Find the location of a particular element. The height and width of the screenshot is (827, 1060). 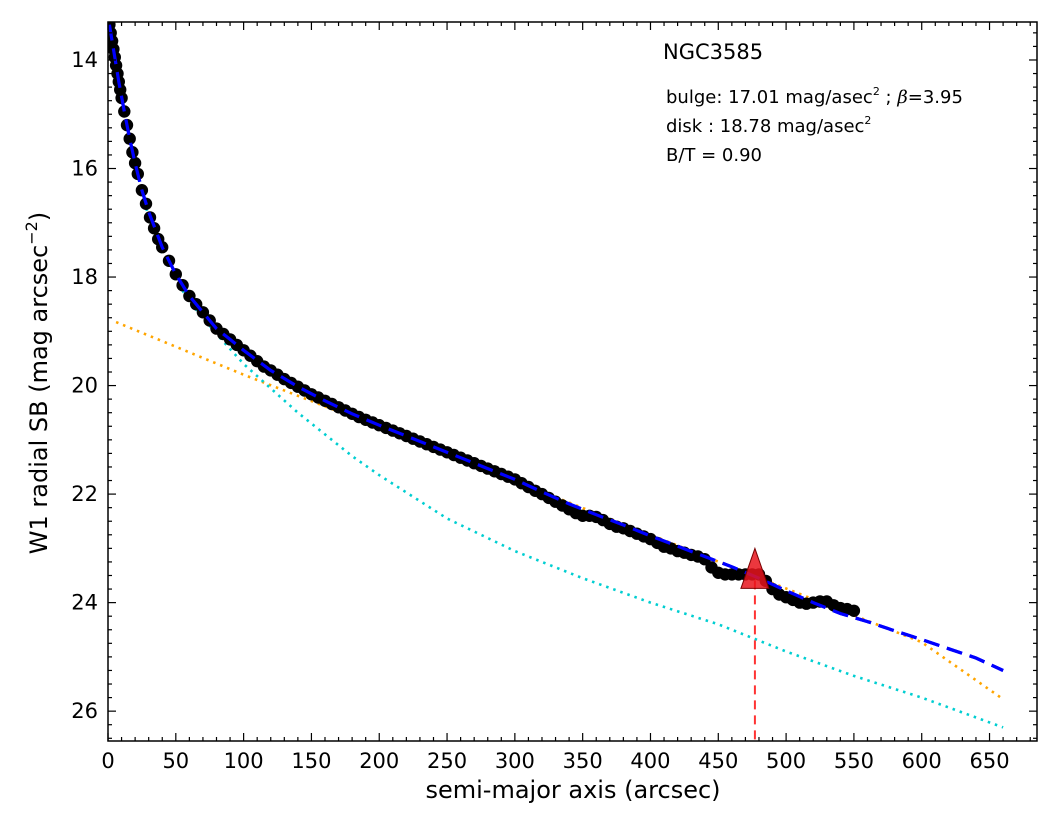

x-tick-label: 300 is located at coordinates (515, 761).